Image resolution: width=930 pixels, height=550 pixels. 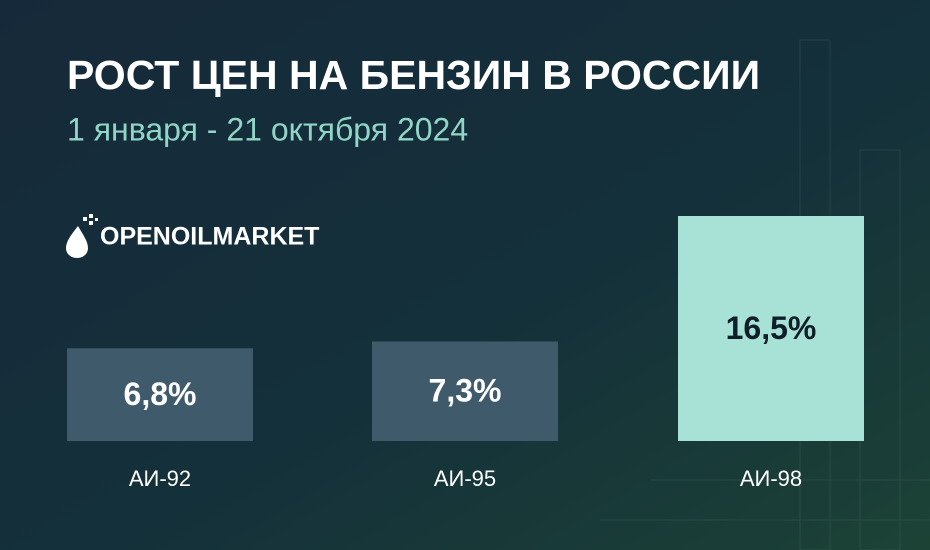 I want to click on value-label: 6,8%, so click(x=160, y=394).